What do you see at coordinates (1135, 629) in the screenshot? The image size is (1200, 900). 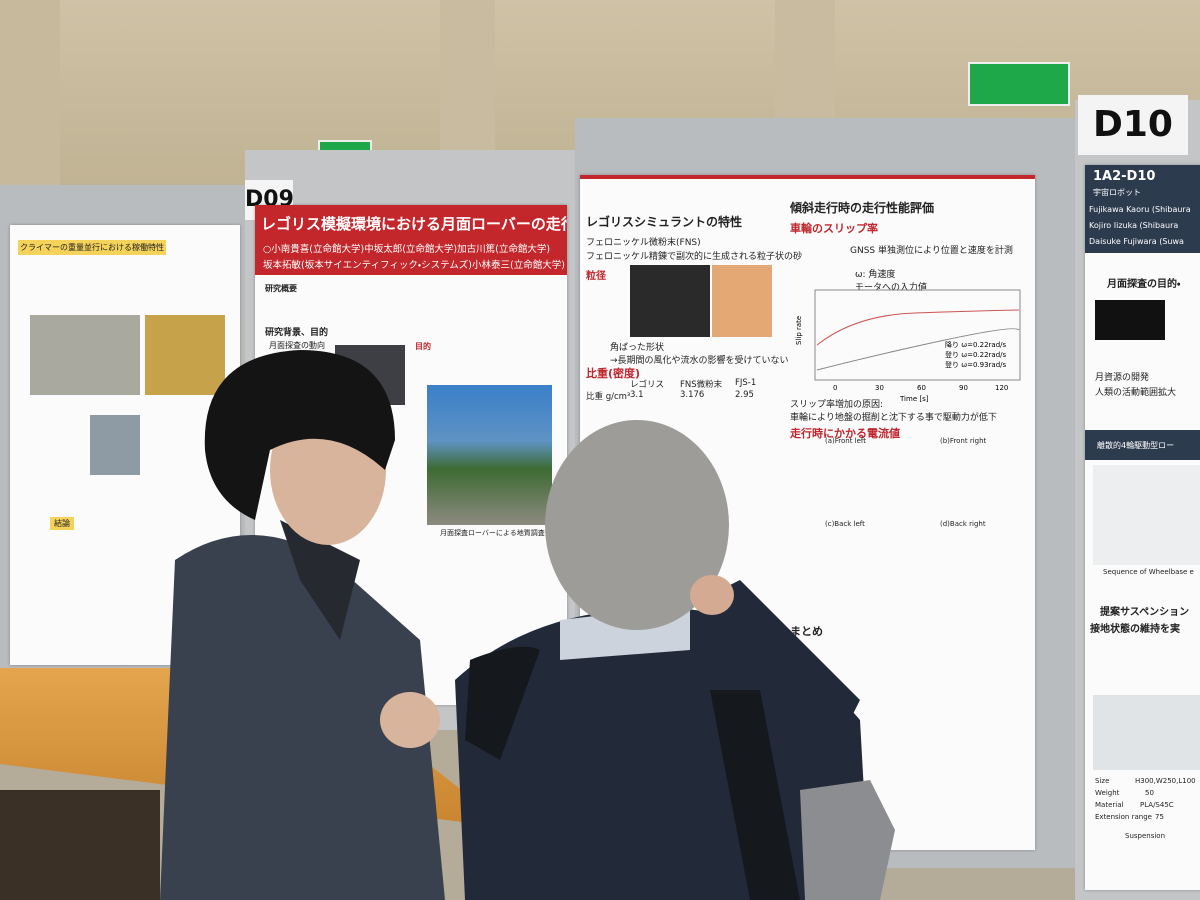 I see `section-heading: 接地状態の維持を実` at bounding box center [1135, 629].